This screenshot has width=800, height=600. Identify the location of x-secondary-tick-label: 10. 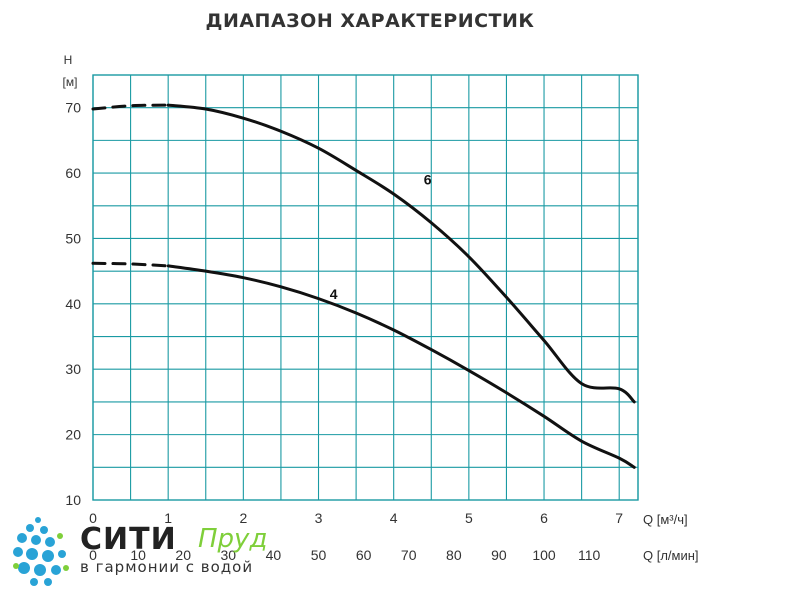
(138, 555).